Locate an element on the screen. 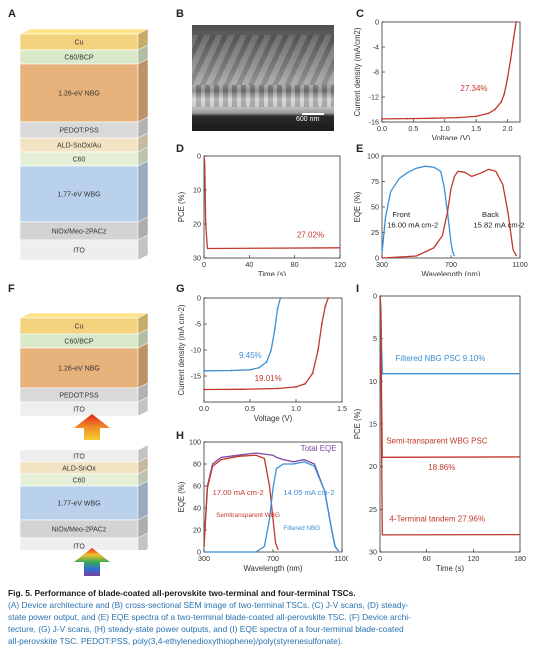 The image size is (541, 661). stack-layer is located at coordinates (79, 503).